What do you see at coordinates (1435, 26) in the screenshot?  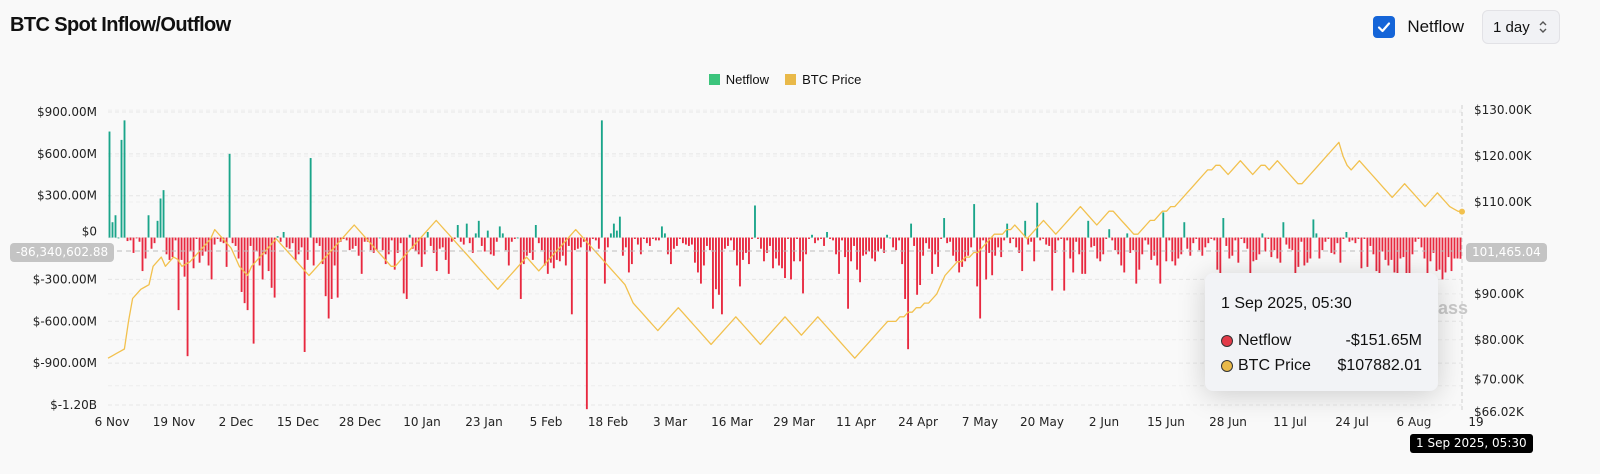 I see `netflow-checkbox-label: Netflow` at bounding box center [1435, 26].